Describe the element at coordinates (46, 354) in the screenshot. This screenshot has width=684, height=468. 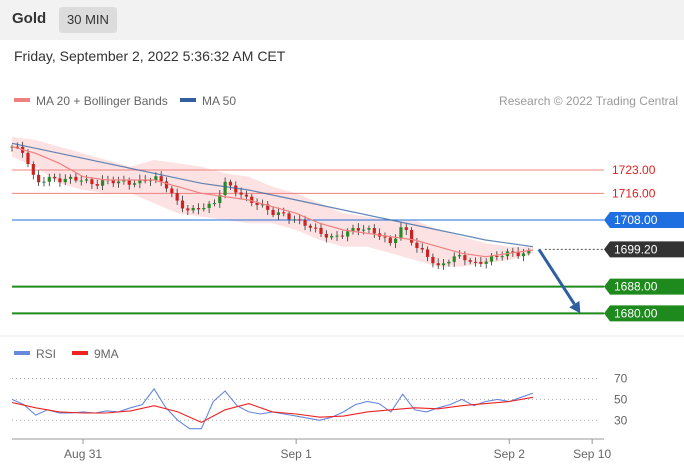
I see `rsi-legend-label-0: RSI` at that location.